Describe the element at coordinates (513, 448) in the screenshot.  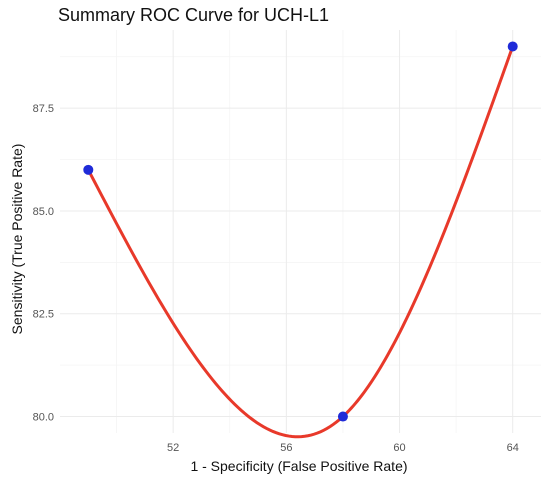
I see `x-tick-label: 64` at that location.